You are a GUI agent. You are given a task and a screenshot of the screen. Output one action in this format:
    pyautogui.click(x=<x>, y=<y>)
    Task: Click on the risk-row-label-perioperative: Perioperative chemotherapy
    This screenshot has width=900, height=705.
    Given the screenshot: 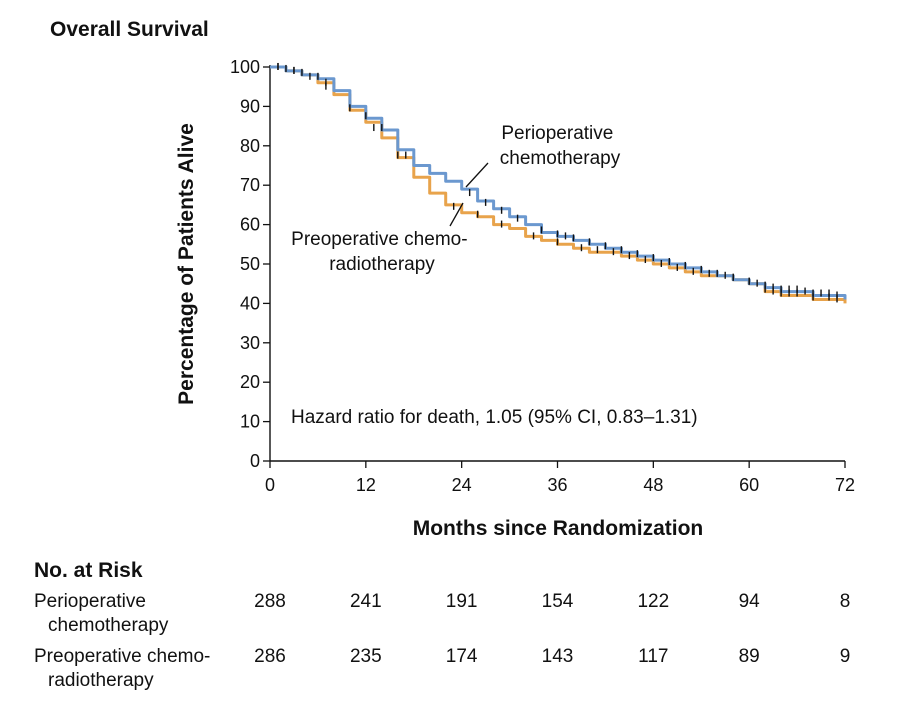 What is the action you would take?
    pyautogui.click(x=101, y=613)
    